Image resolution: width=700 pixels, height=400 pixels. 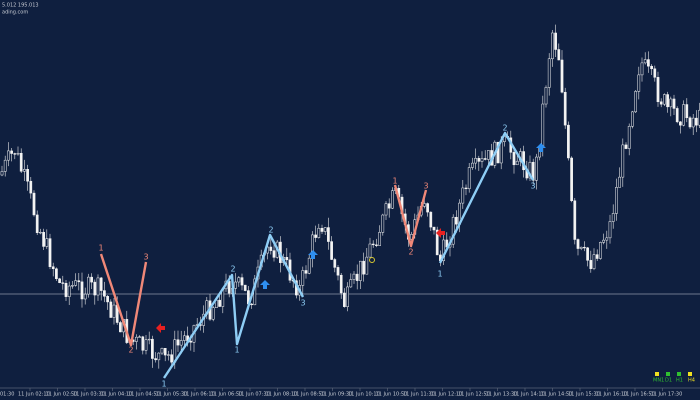 I want to click on time-label: 11 Jun 02:10, so click(x=34, y=395).